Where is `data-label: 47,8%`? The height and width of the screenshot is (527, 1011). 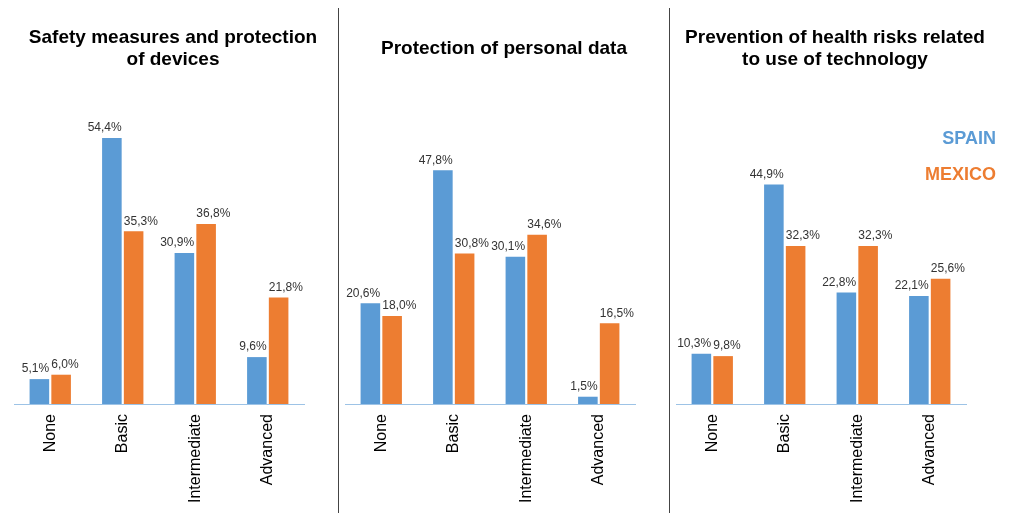 data-label: 47,8% is located at coordinates (435, 159).